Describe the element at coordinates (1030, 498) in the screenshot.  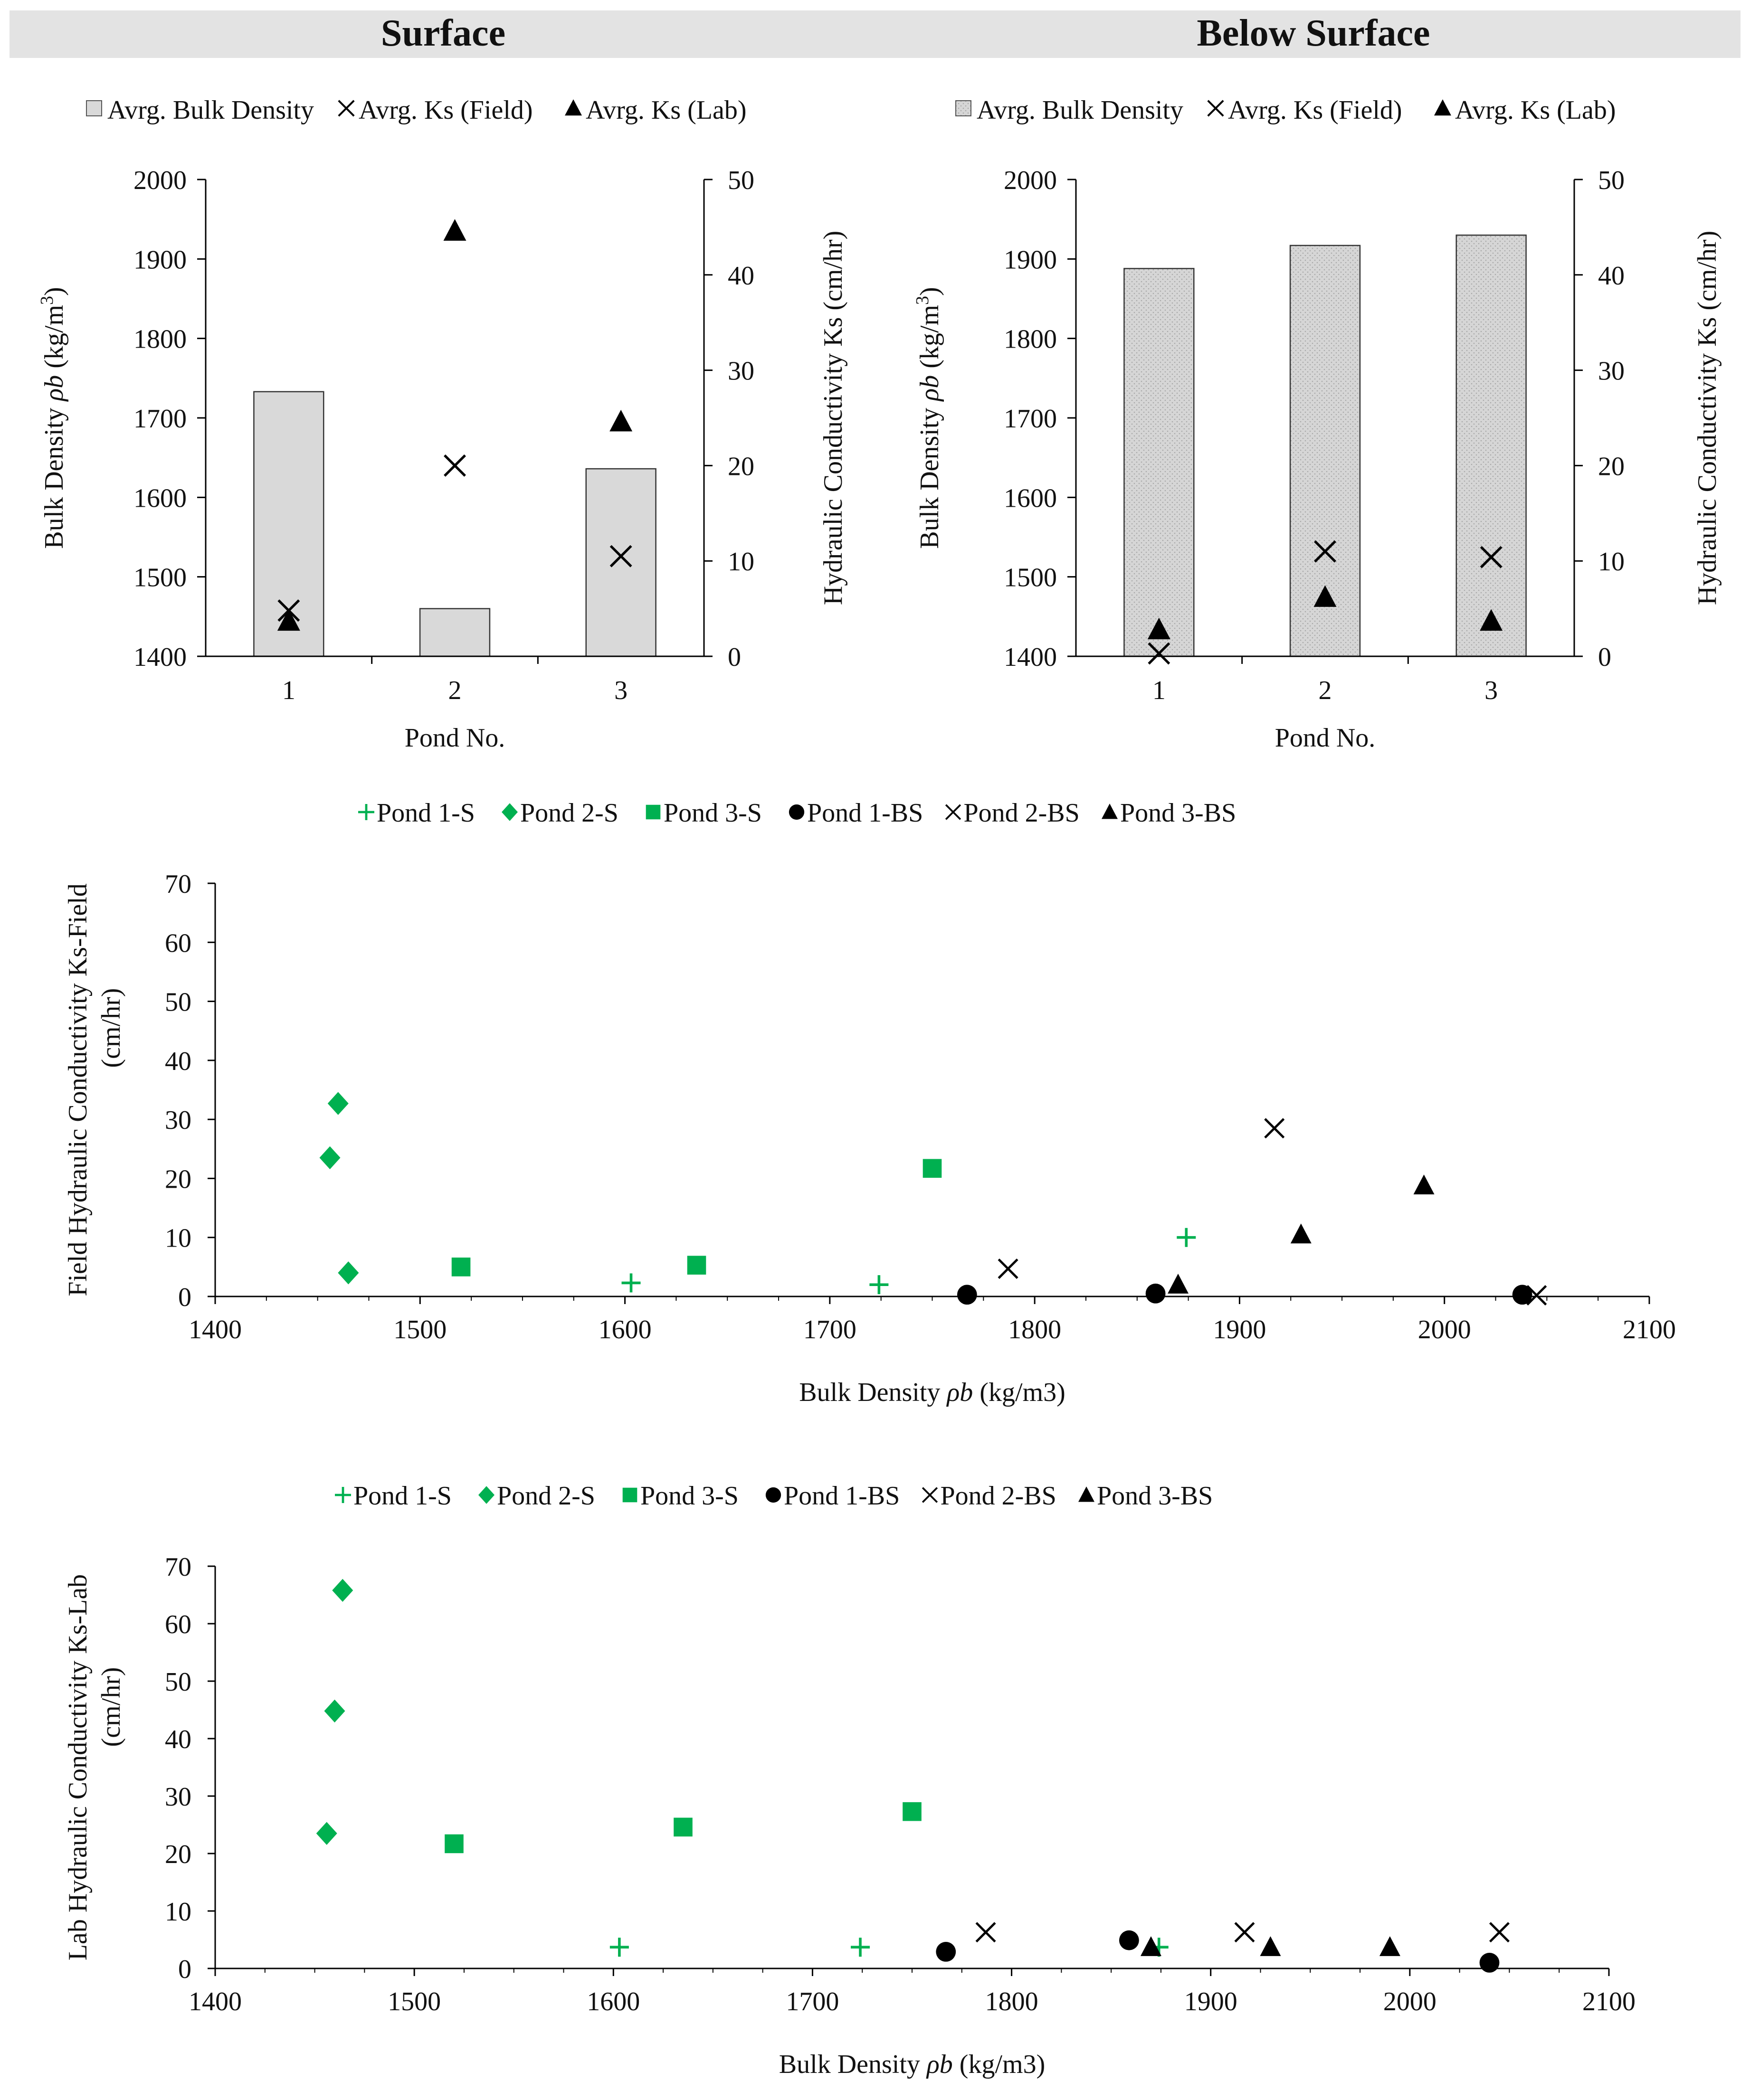
I see `below-ytick-label-1600: 1600` at that location.